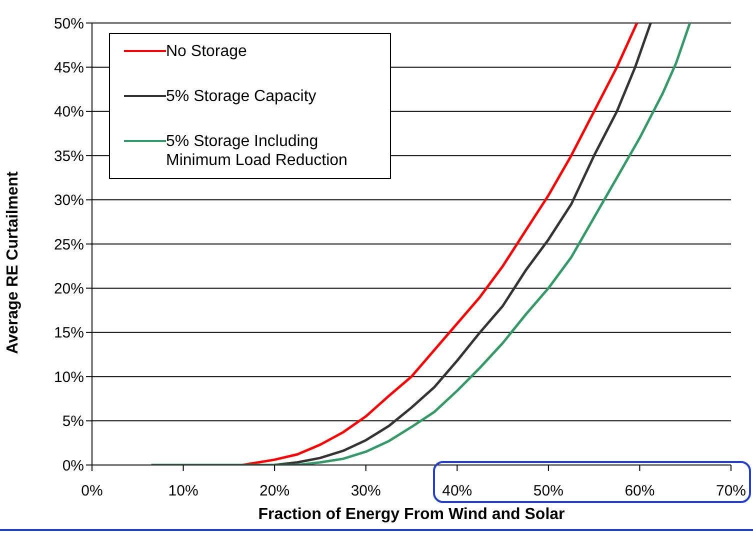 This screenshot has height=533, width=753. Describe the element at coordinates (639, 491) in the screenshot. I see `x-tick-label: 60%` at that location.